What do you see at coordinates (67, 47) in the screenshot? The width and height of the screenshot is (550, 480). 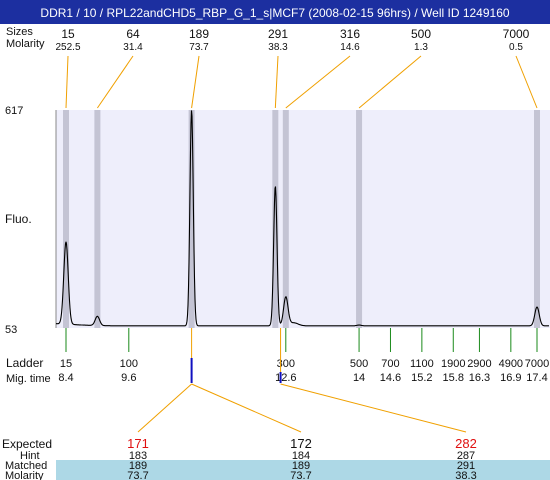 I see `peak-molarity-label: 252.5` at bounding box center [67, 47].